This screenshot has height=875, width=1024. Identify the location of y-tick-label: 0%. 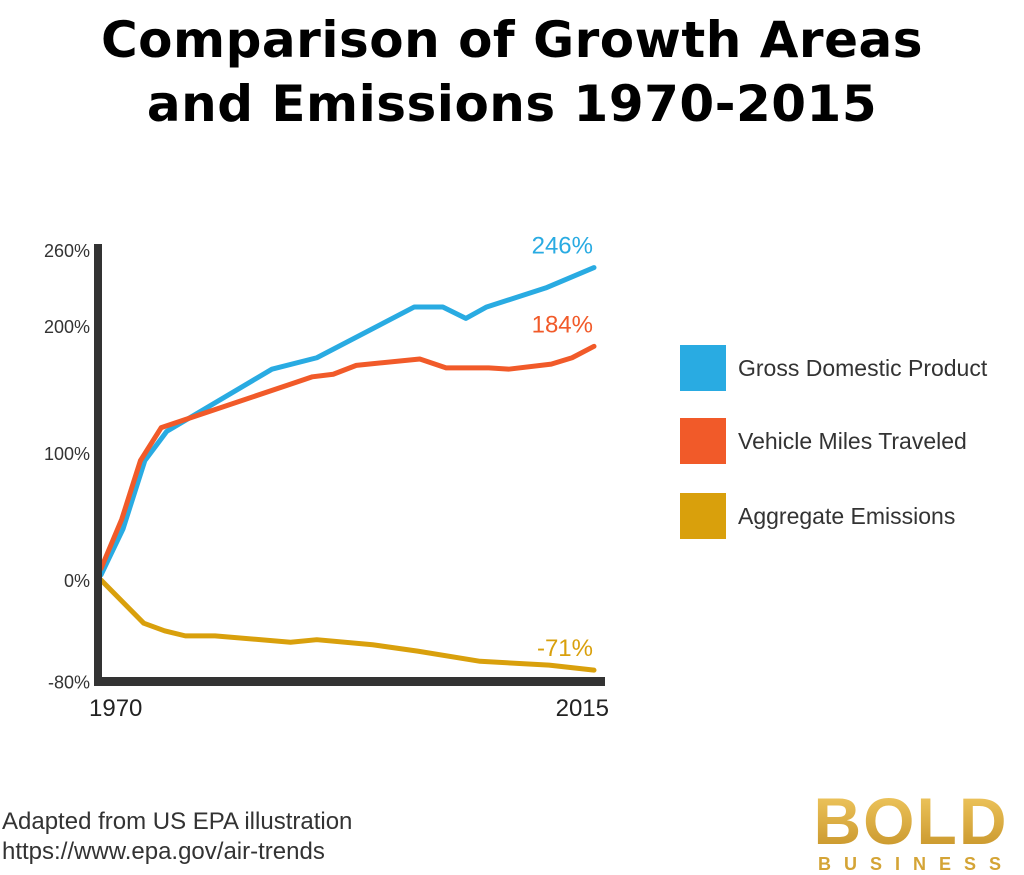
(77, 581).